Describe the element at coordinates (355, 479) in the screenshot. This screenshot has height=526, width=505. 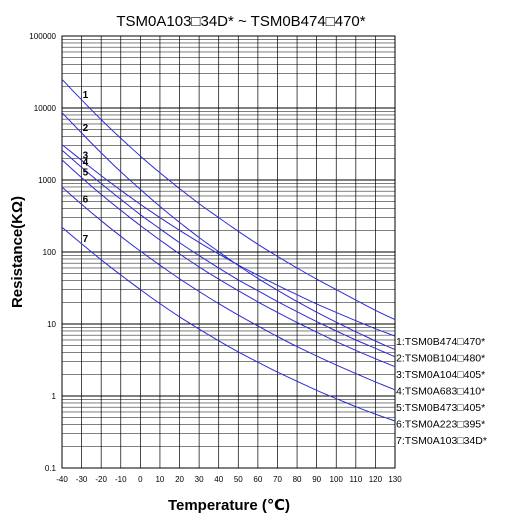
I see `x-tick-label: 110` at that location.